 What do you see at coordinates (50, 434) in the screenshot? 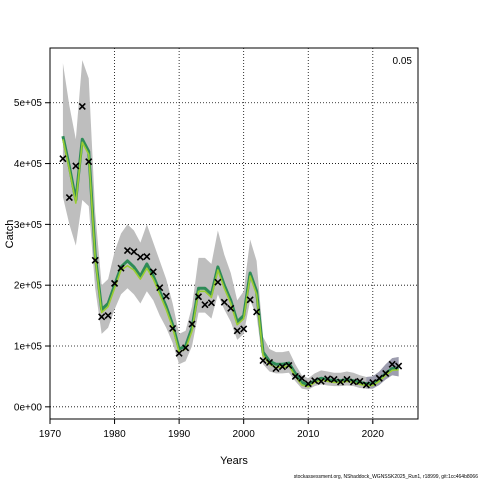
I see `x-tick-label: 1970` at bounding box center [50, 434].